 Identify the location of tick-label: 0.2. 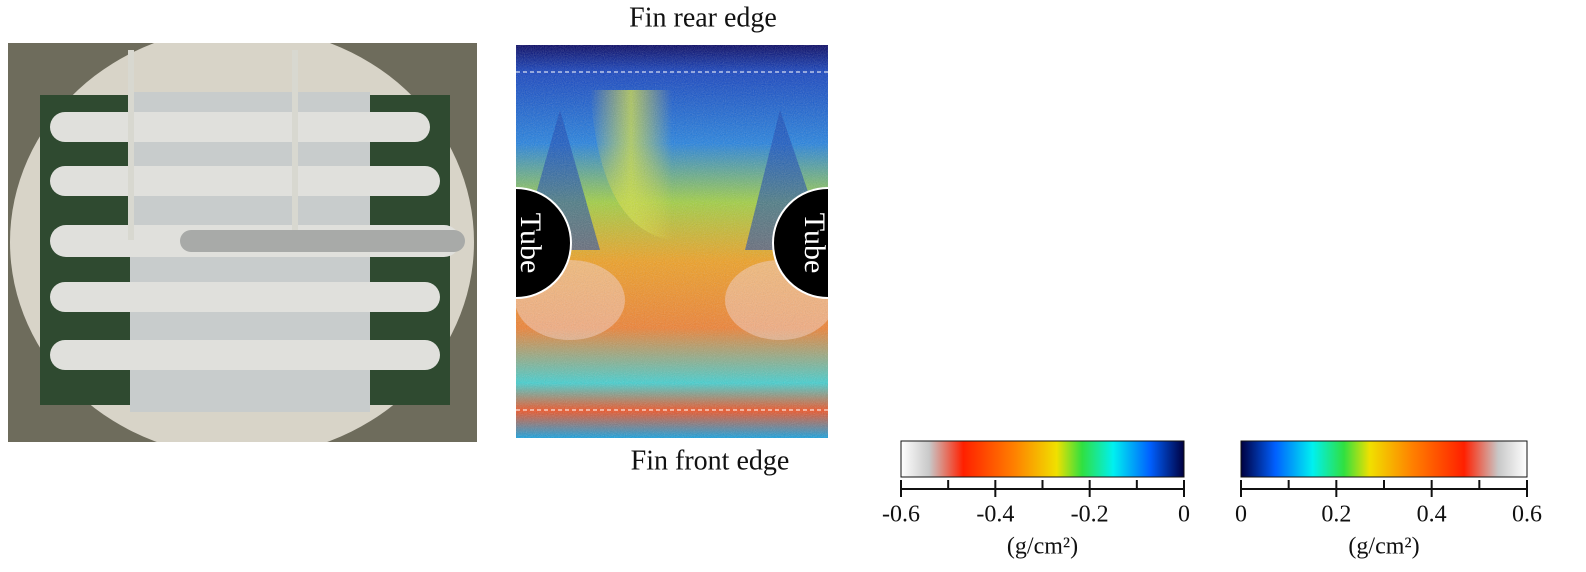
(1336, 515).